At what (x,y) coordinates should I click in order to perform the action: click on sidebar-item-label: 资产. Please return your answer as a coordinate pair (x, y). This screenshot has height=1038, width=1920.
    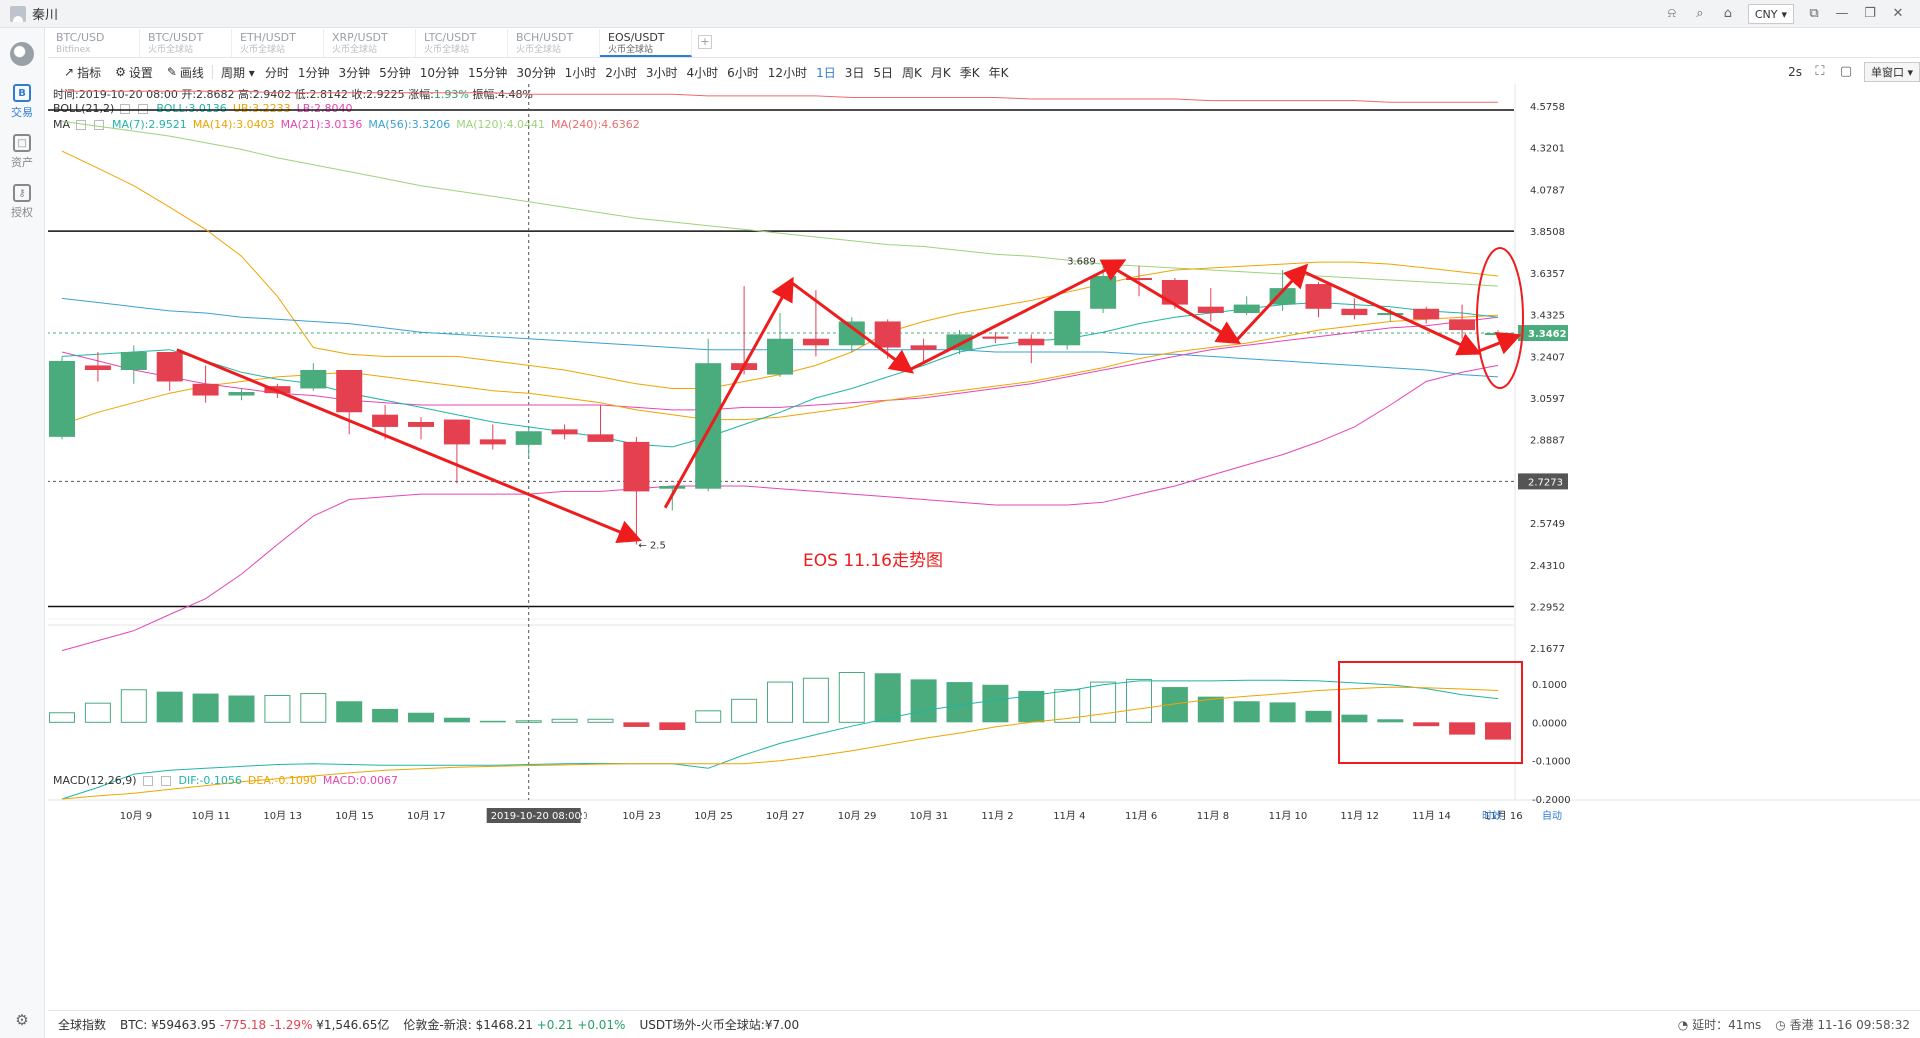
    Looking at the image, I should click on (22, 162).